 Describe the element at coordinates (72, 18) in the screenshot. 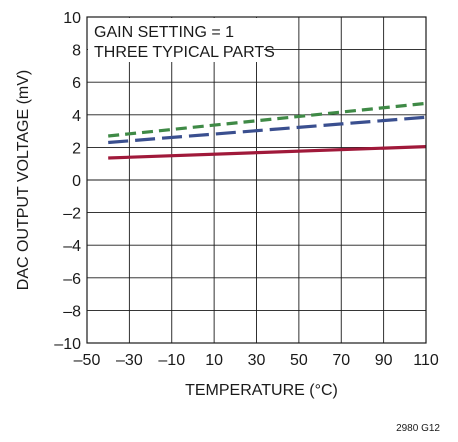

I see `y-tick-label-10: 10` at that location.